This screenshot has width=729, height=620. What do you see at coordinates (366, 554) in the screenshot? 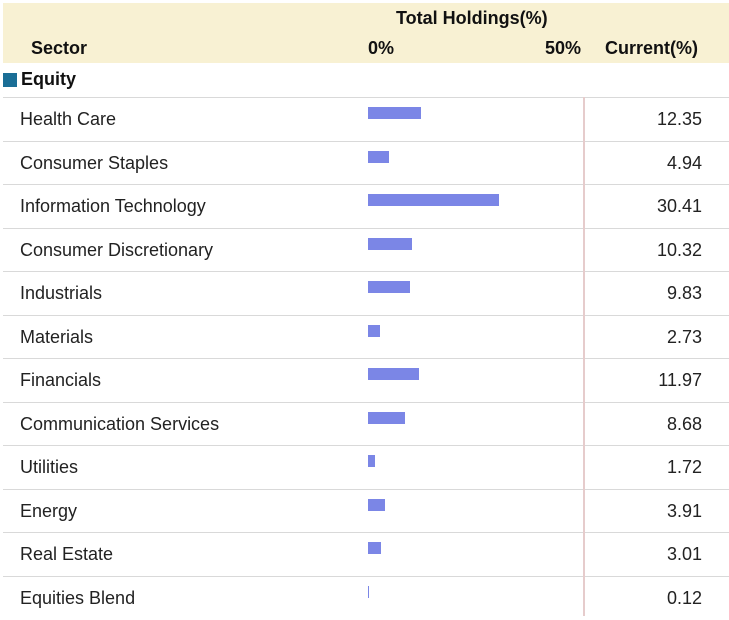
I see `table-row: Real Estate 3.01` at bounding box center [366, 554].